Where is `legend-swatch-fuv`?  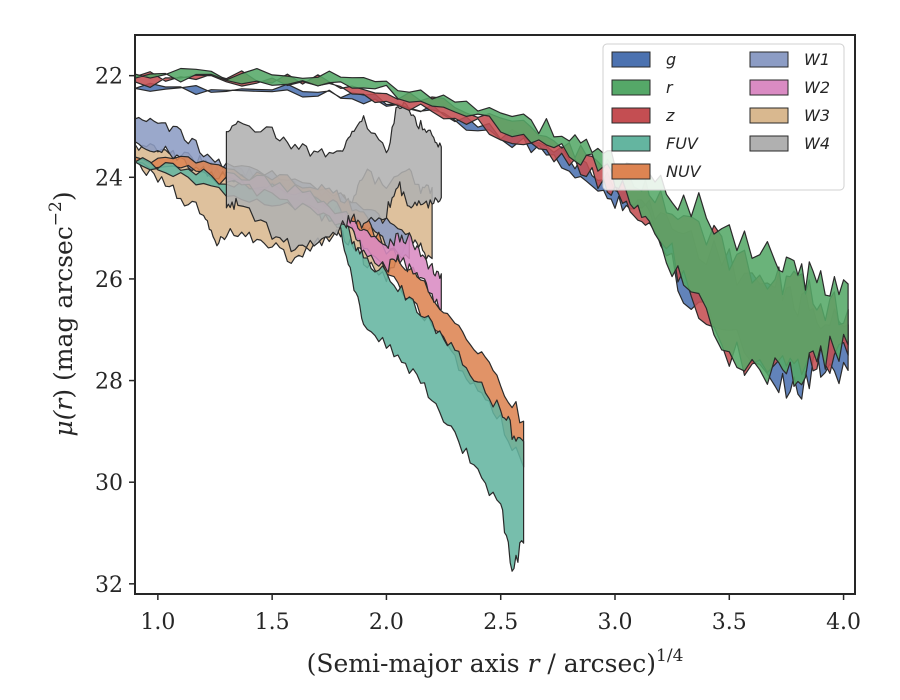 legend-swatch-fuv is located at coordinates (631, 143).